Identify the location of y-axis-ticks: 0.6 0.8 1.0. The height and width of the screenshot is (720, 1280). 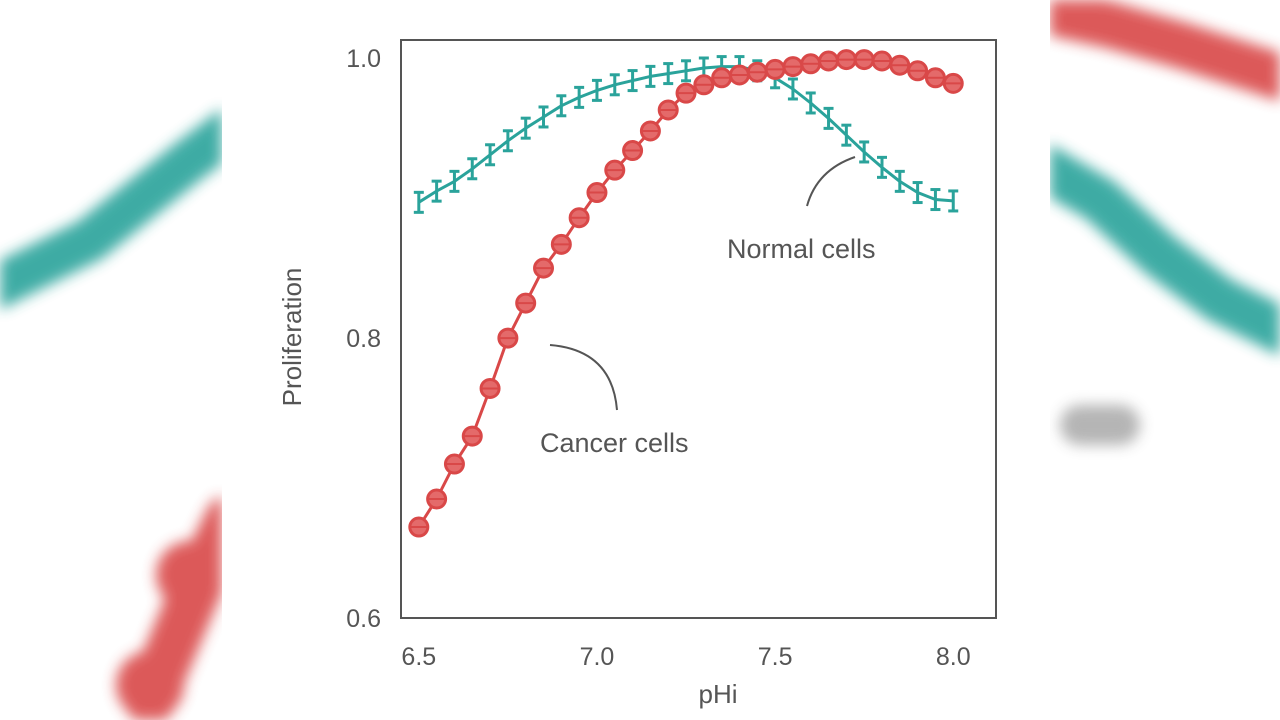
(363, 339).